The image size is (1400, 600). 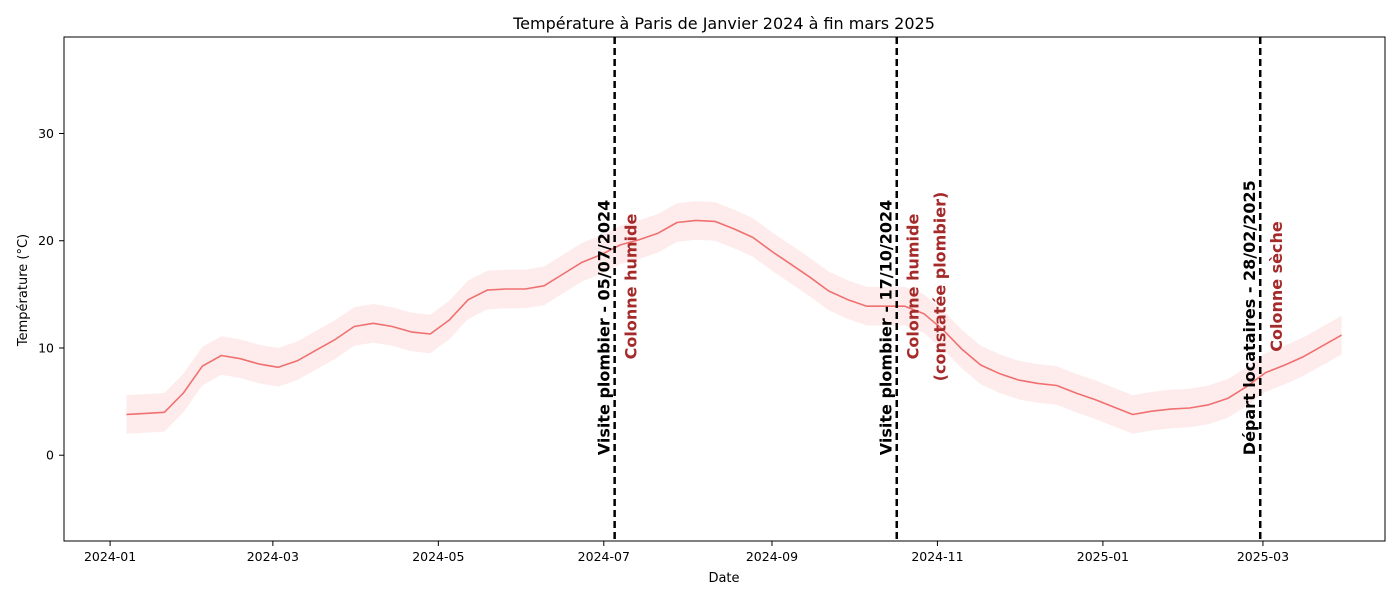 What do you see at coordinates (1103, 556) in the screenshot?
I see `x-tick-label: 2025-01` at bounding box center [1103, 556].